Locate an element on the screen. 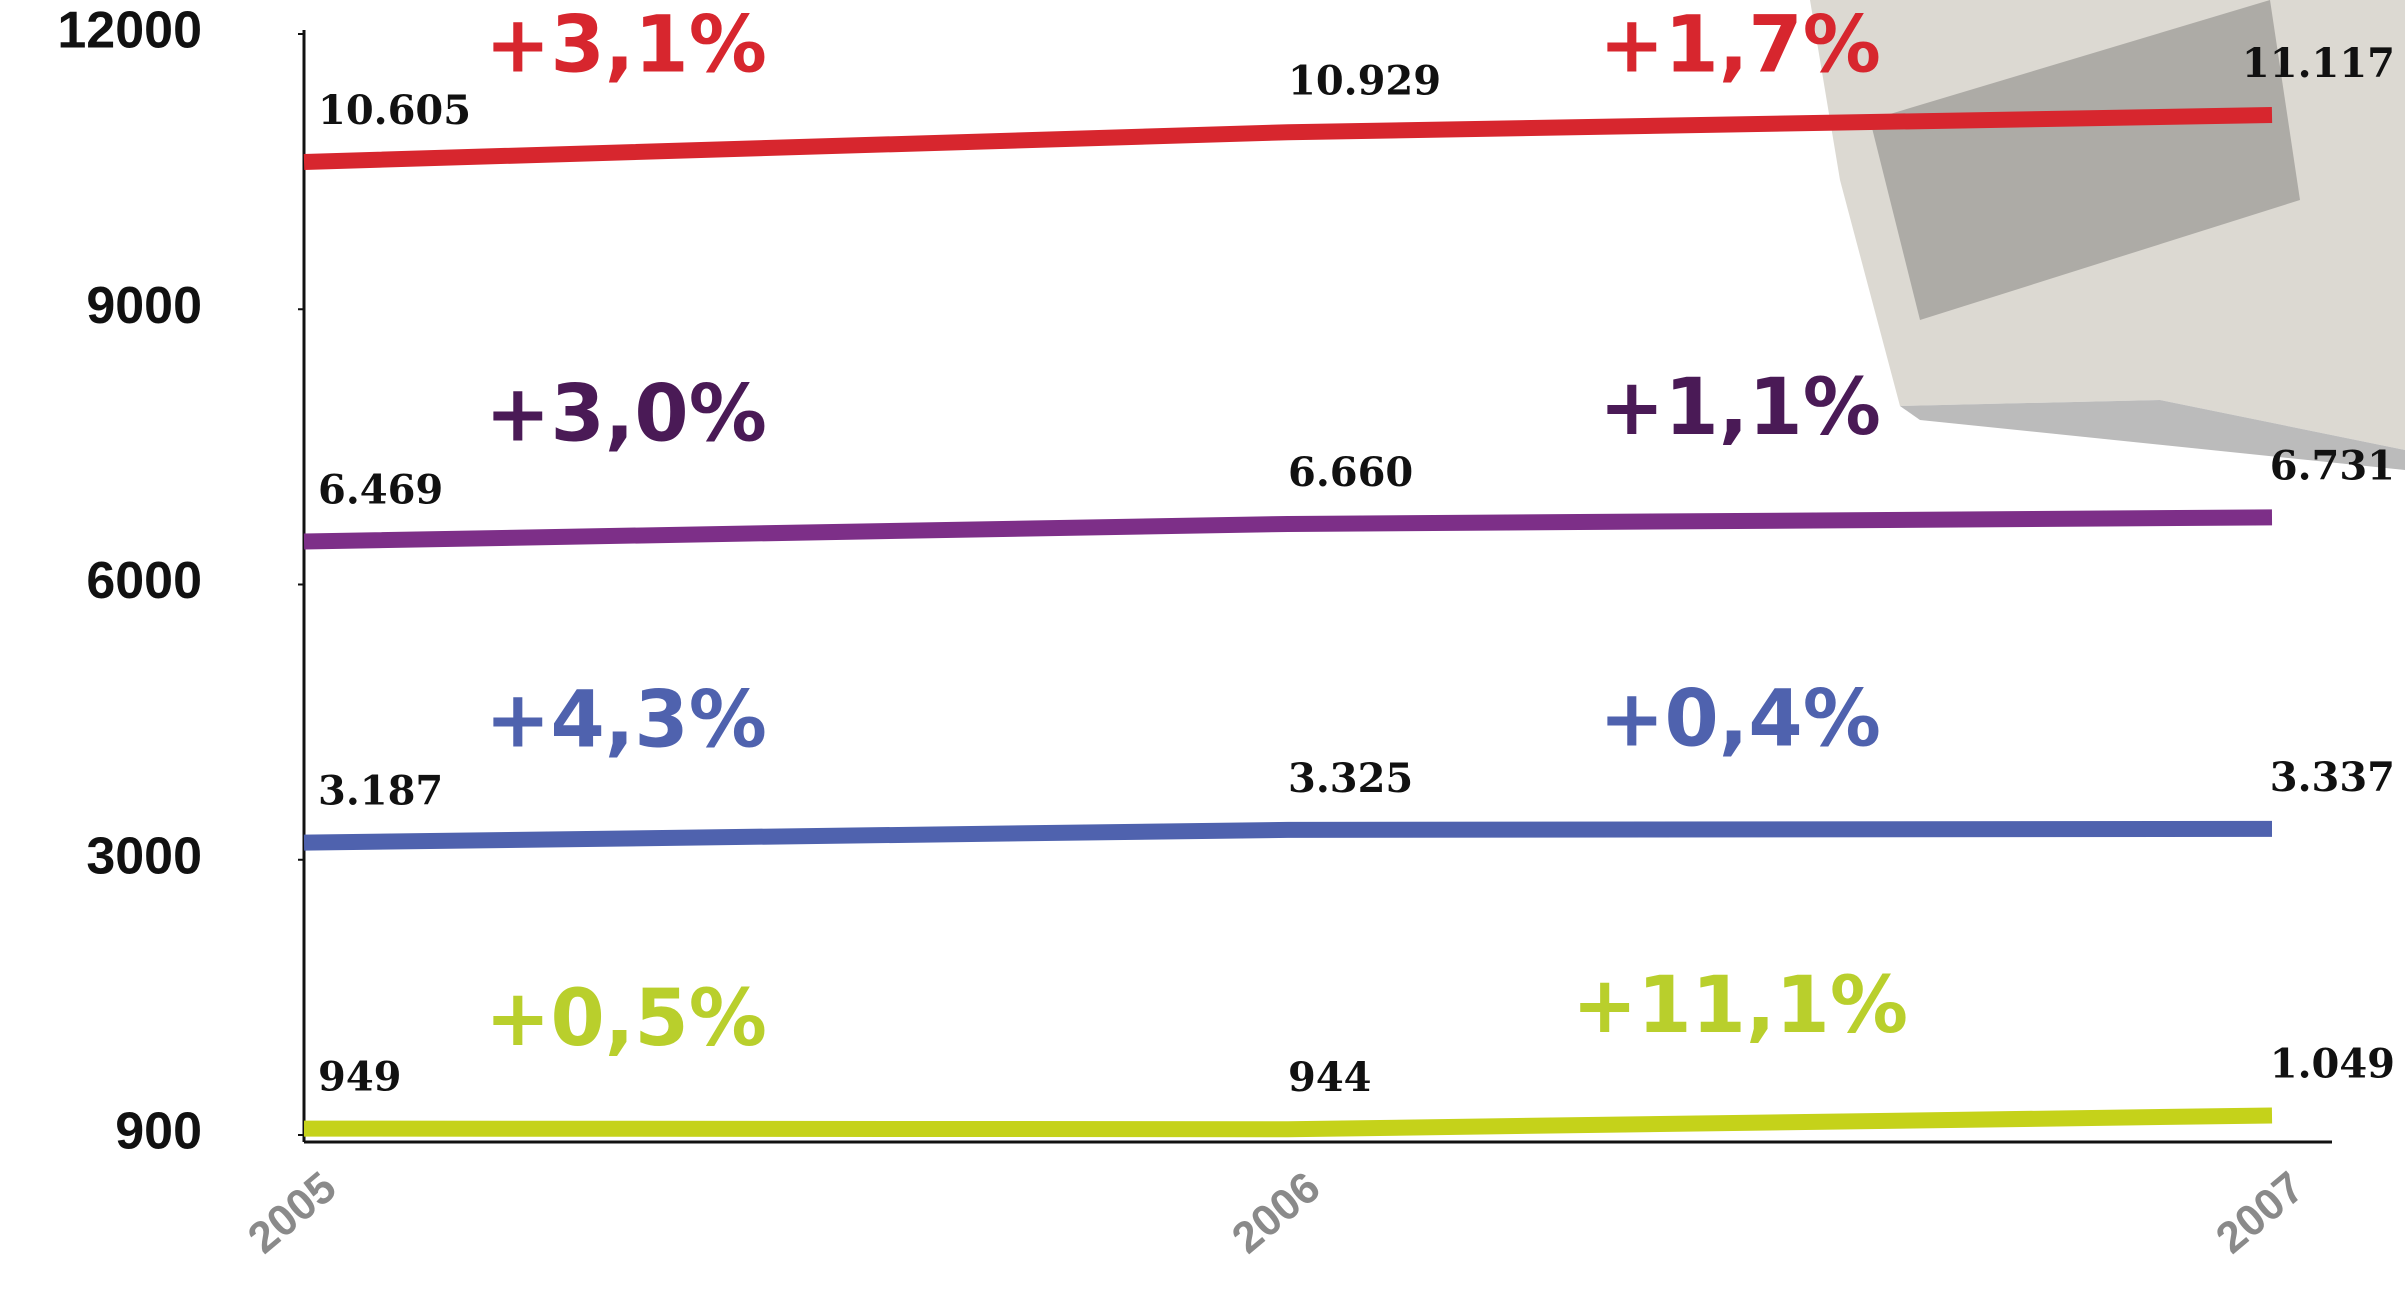 This screenshot has width=2405, height=1295. change-label: +0,5% is located at coordinates (626, 1019).